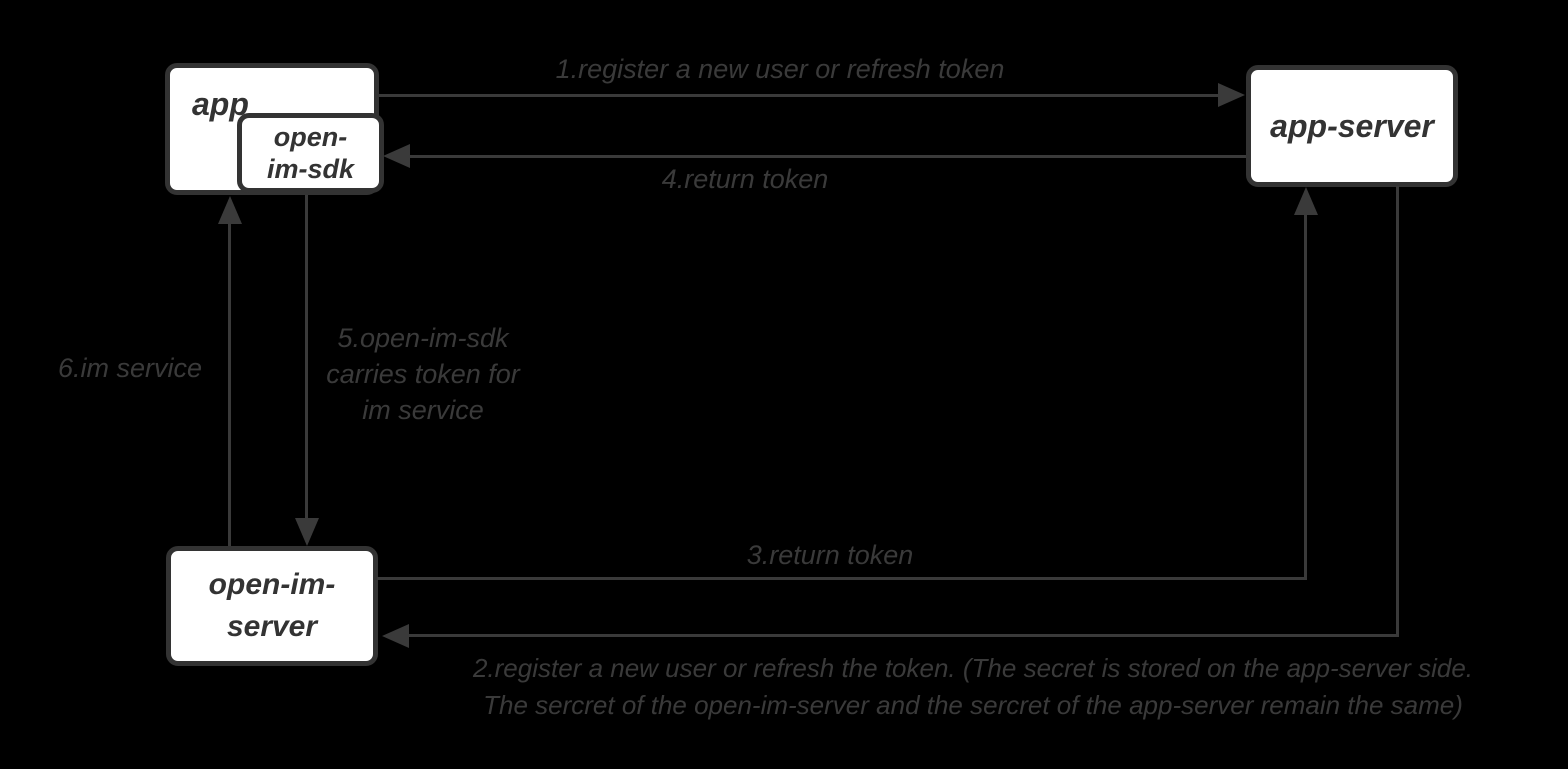 The image size is (1568, 769). Describe the element at coordinates (827, 156) in the screenshot. I see `edge4-line` at that location.